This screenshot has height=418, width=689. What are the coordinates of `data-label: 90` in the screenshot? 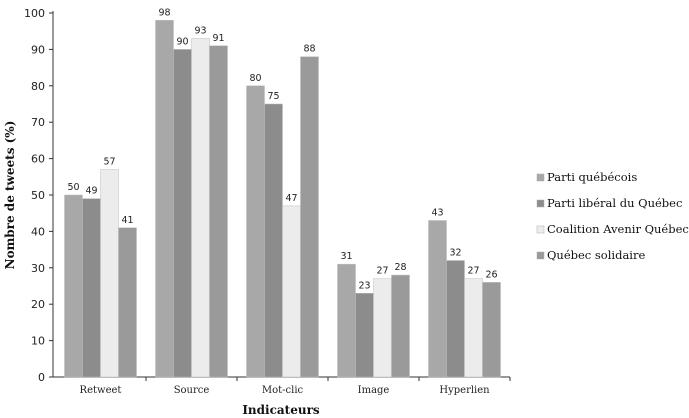 It's located at (182, 41).